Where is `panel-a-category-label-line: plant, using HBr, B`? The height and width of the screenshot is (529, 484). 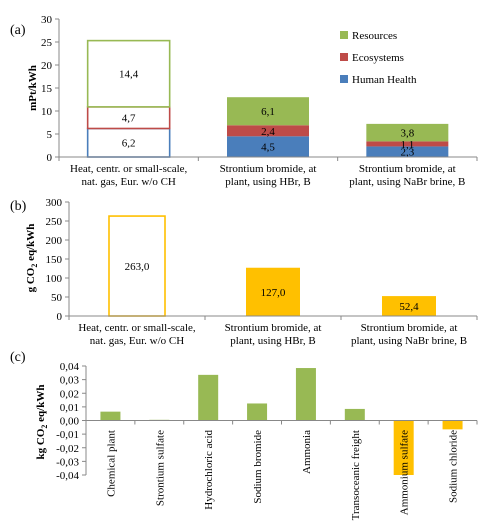 panel-a-category-label-line: plant, using HBr, B is located at coordinates (267, 182).